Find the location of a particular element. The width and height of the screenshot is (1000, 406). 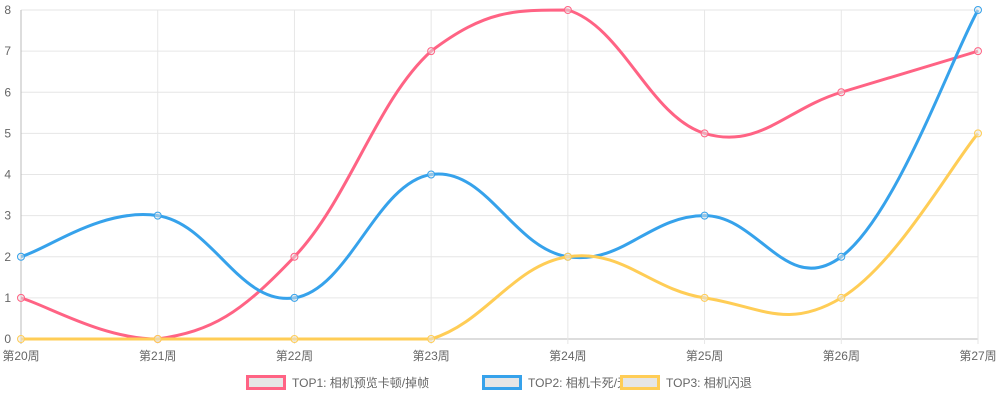

legend: TOP1: 相机预览卡顿/掉帧 TOP2: 相机卡死/无响应 TOP3: 相机闪退 is located at coordinates (499, 382).